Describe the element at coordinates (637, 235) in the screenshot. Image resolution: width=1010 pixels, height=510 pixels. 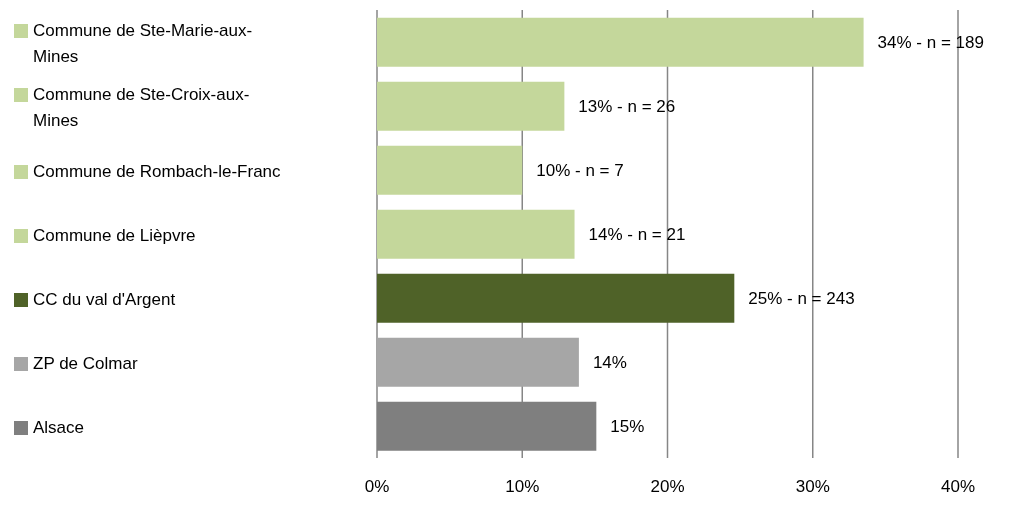
I see `data-label: 14% - n = 21` at that location.